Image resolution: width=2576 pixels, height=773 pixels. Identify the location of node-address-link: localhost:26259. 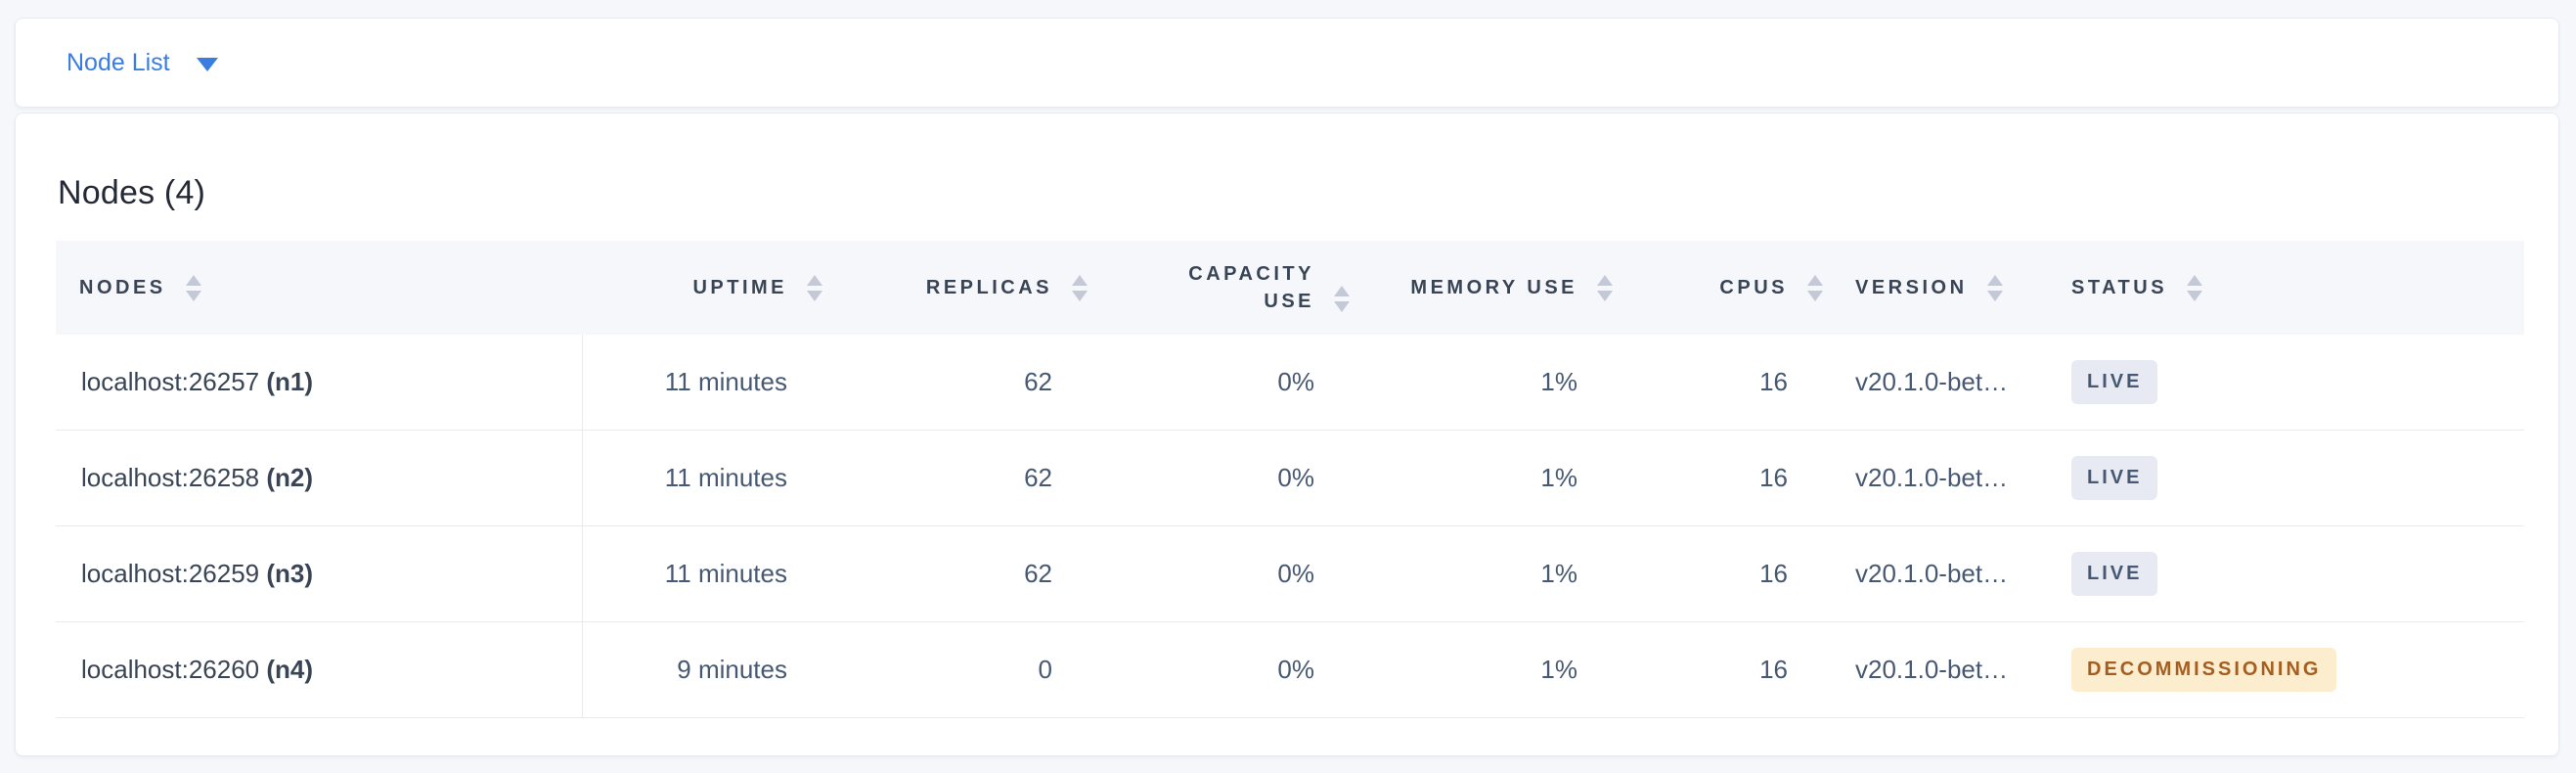
(171, 573).